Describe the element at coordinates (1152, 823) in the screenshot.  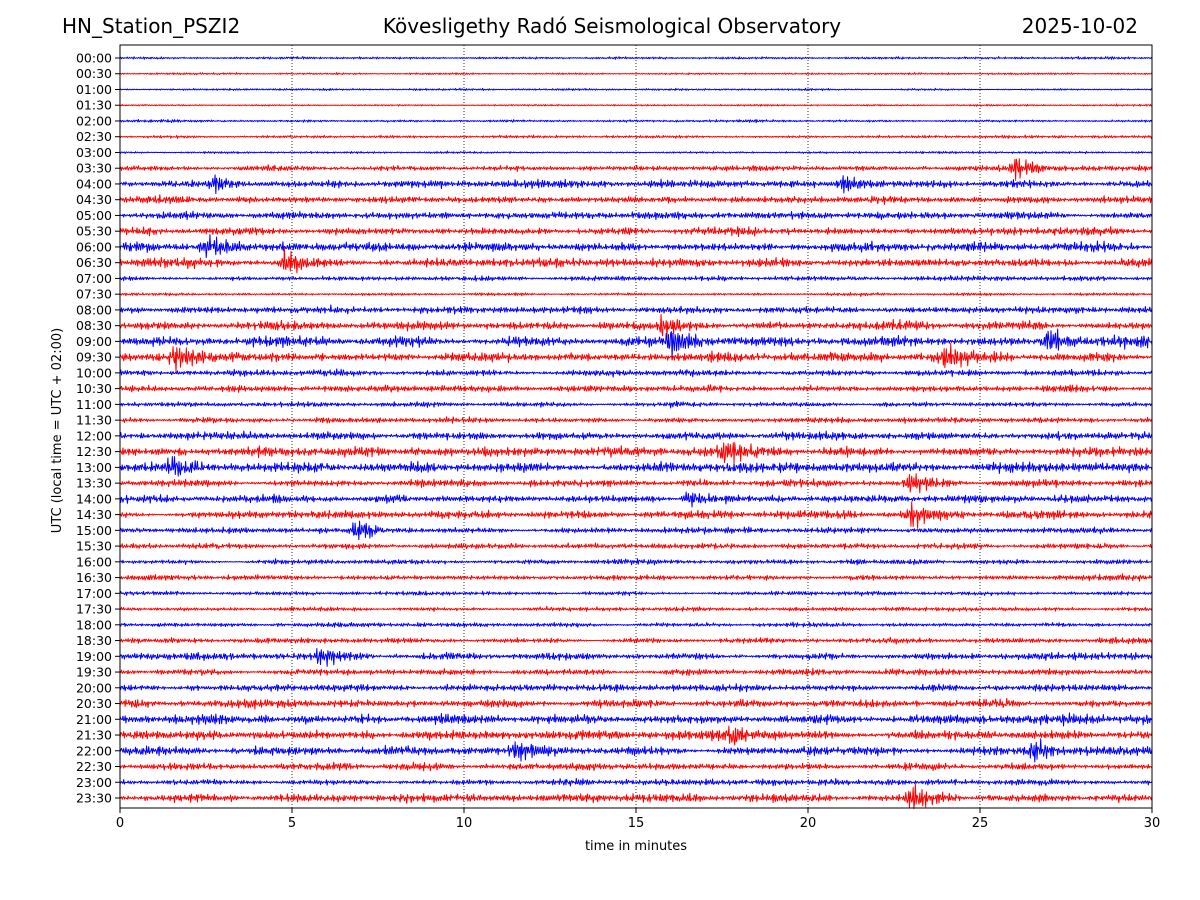
I see `x-tick-label: 30` at that location.